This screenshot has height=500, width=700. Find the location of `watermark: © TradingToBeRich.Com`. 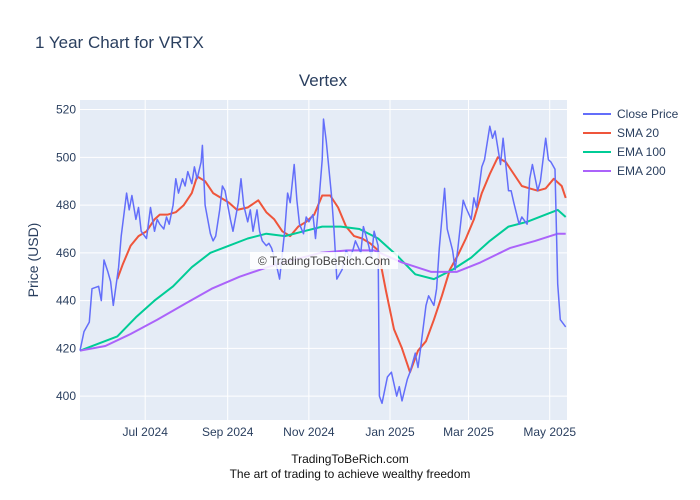

watermark: © TradingToBeRich.Com is located at coordinates (324, 260).